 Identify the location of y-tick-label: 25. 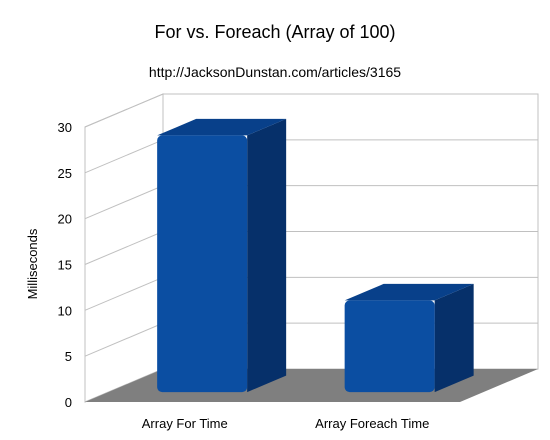
(65, 173).